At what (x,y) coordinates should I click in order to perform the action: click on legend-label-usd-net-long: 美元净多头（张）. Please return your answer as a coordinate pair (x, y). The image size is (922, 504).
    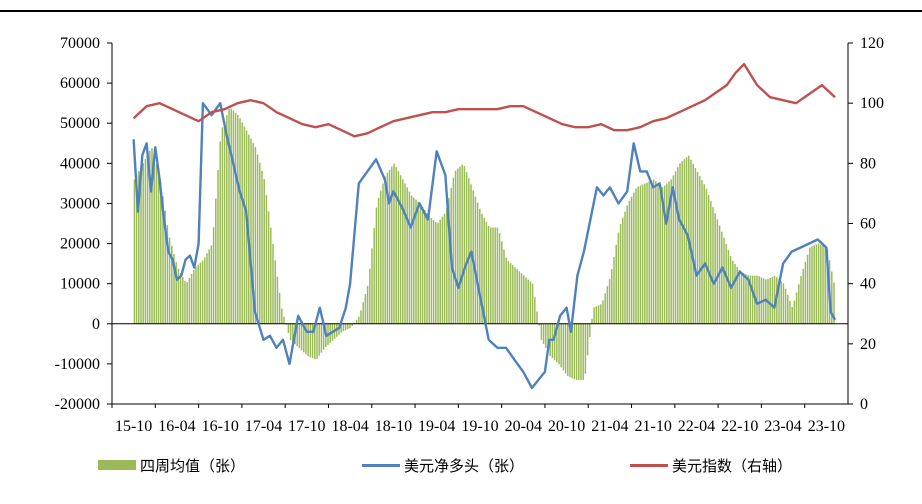
    Looking at the image, I should click on (464, 465).